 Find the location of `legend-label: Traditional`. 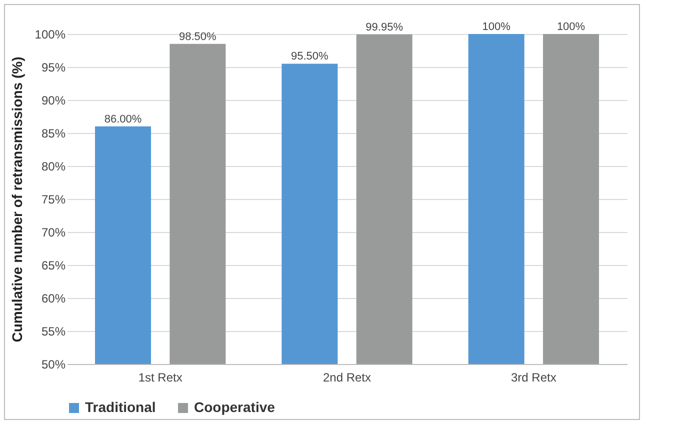

legend-label: Traditional is located at coordinates (120, 407).